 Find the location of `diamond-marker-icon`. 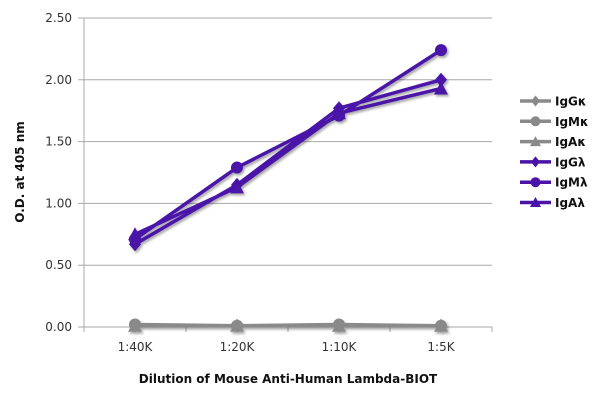

diamond-marker-icon is located at coordinates (441, 79).